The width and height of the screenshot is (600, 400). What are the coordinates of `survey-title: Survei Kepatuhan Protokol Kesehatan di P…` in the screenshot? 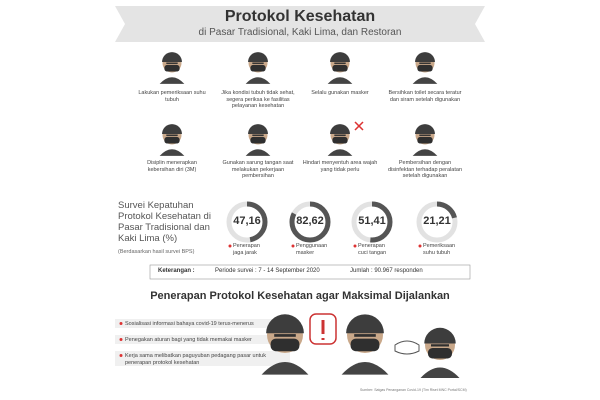 It's located at (164, 222).